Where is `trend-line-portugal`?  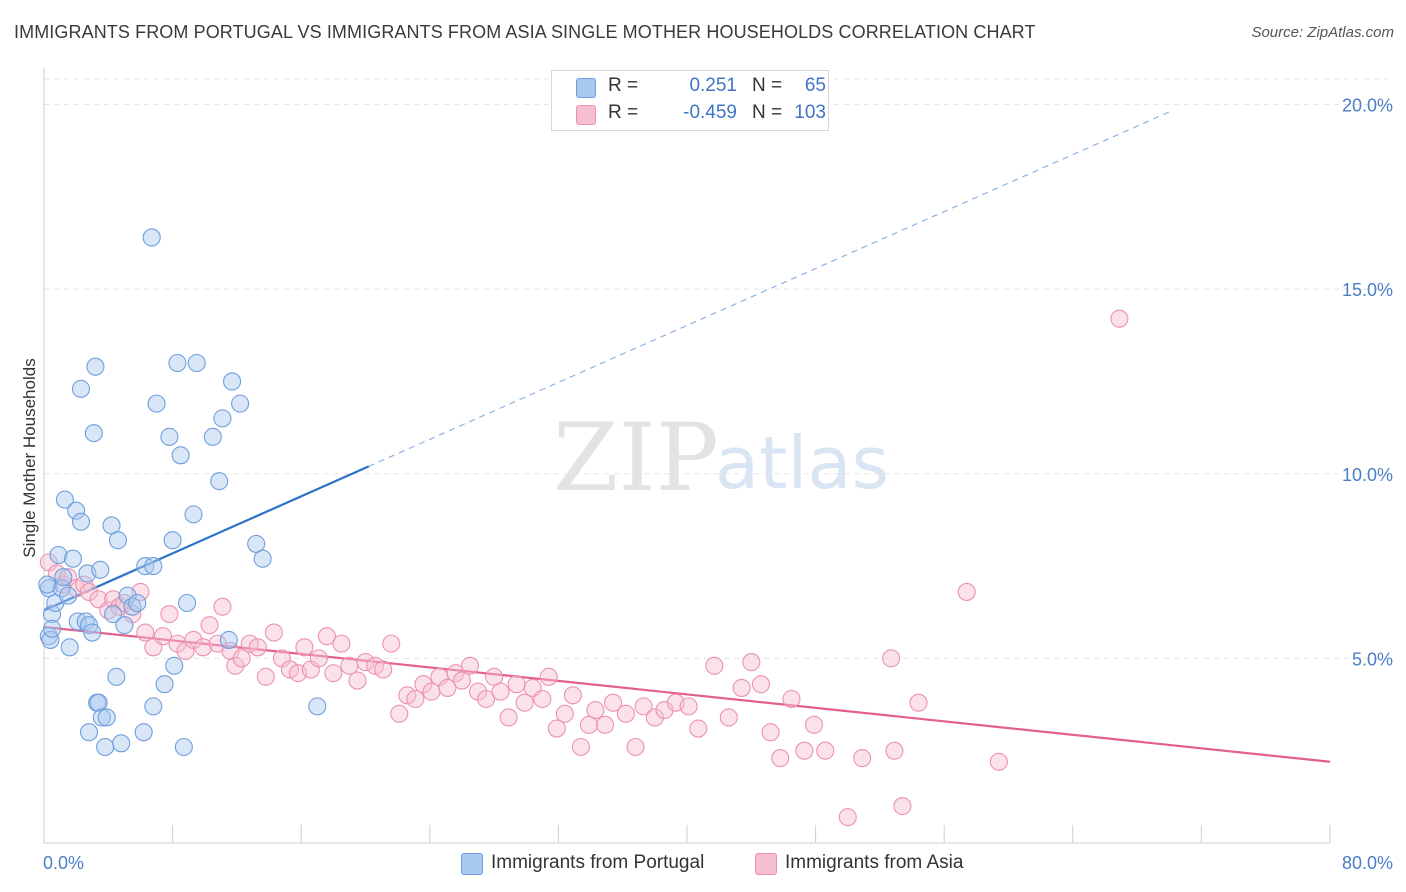
trend-line-portugal is located at coordinates (206, 538).